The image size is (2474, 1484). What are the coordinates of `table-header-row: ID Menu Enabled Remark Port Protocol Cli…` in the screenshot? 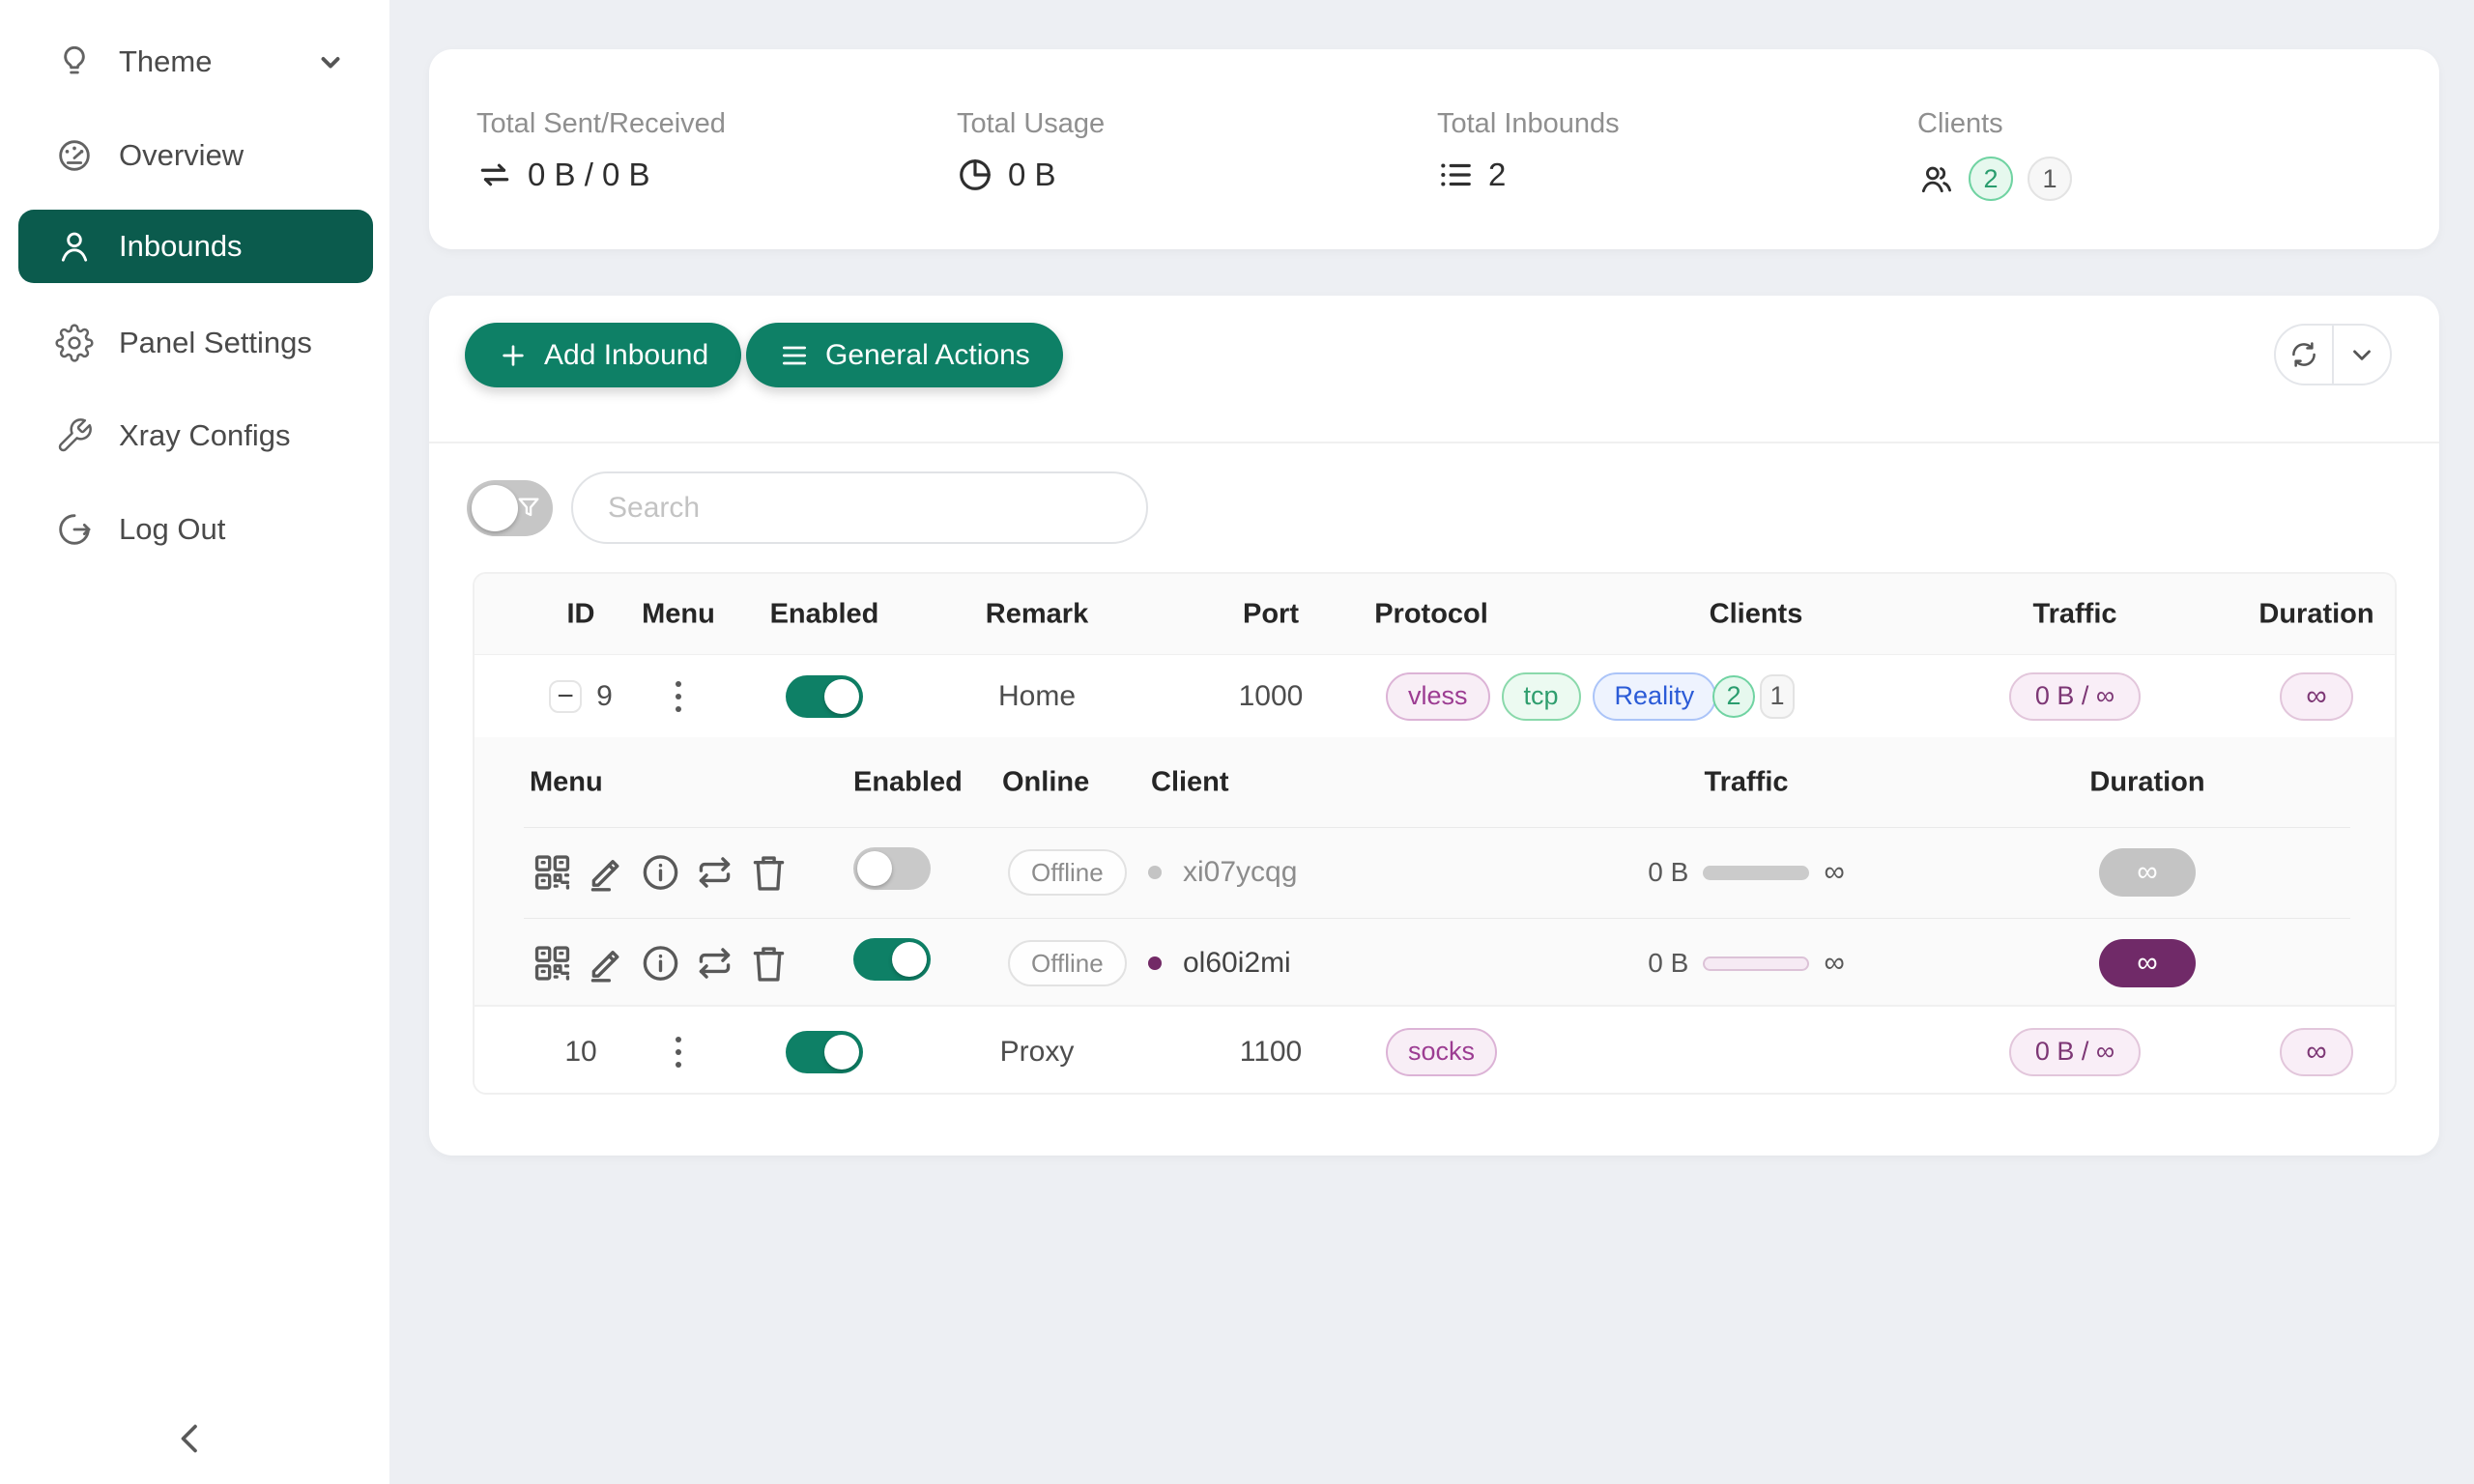 It's located at (1435, 614).